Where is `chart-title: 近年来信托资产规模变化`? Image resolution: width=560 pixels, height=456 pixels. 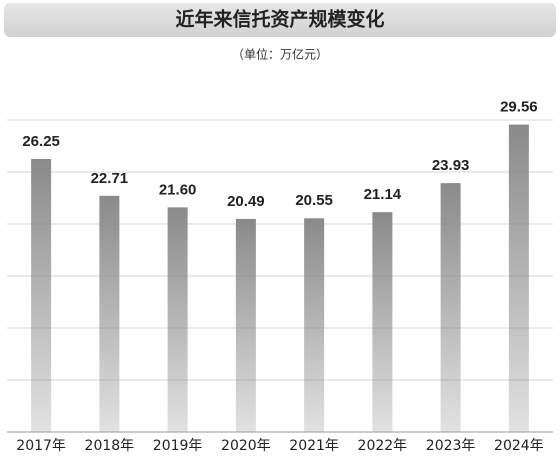
chart-title: 近年来信托资产规模变化 is located at coordinates (279, 19).